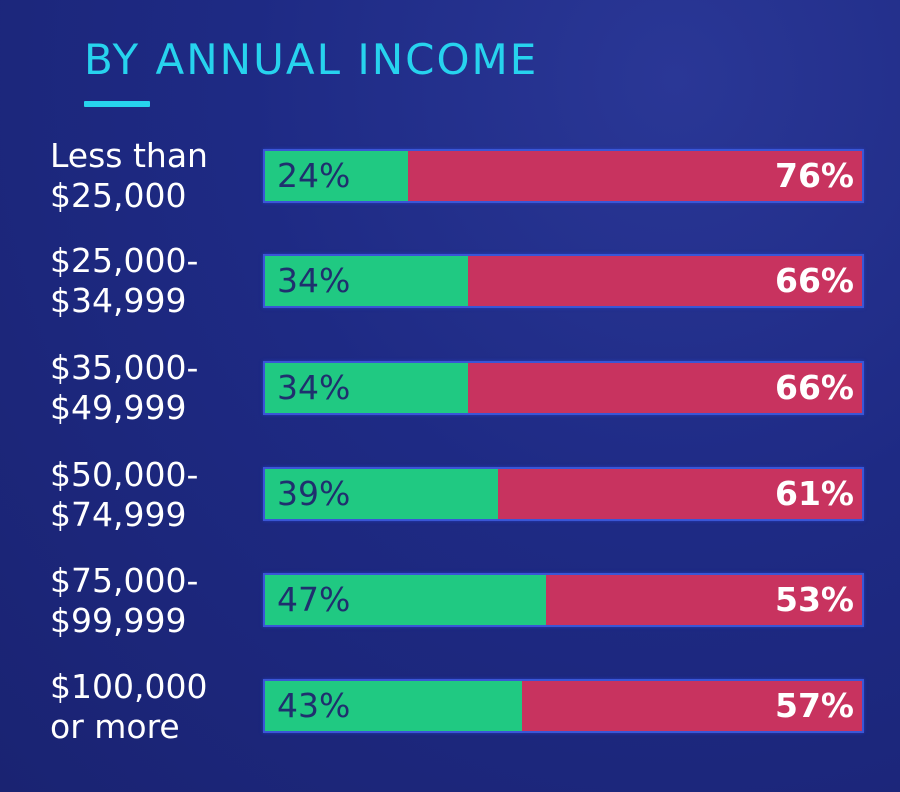 This screenshot has width=900, height=792. What do you see at coordinates (129, 175) in the screenshot?
I see `category-label: Less than $25,000` at bounding box center [129, 175].